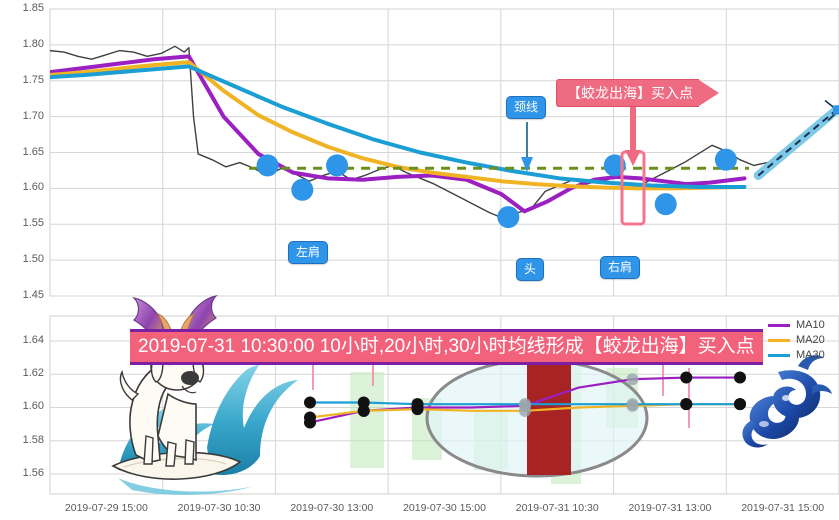  Describe the element at coordinates (33, 339) in the screenshot. I see `y-tick-1.64: 1.64` at that location.